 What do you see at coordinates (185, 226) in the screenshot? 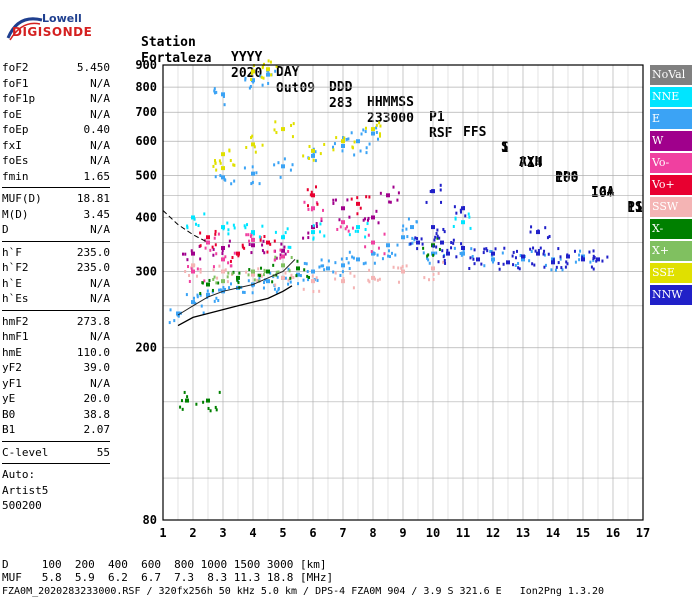
I see `dashed-profile-curve` at bounding box center [185, 226].